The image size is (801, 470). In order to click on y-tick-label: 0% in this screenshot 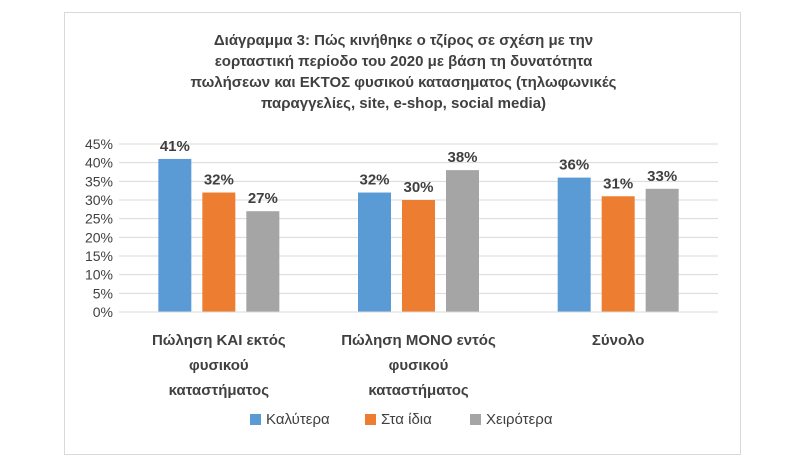, I will do `click(103, 312)`.